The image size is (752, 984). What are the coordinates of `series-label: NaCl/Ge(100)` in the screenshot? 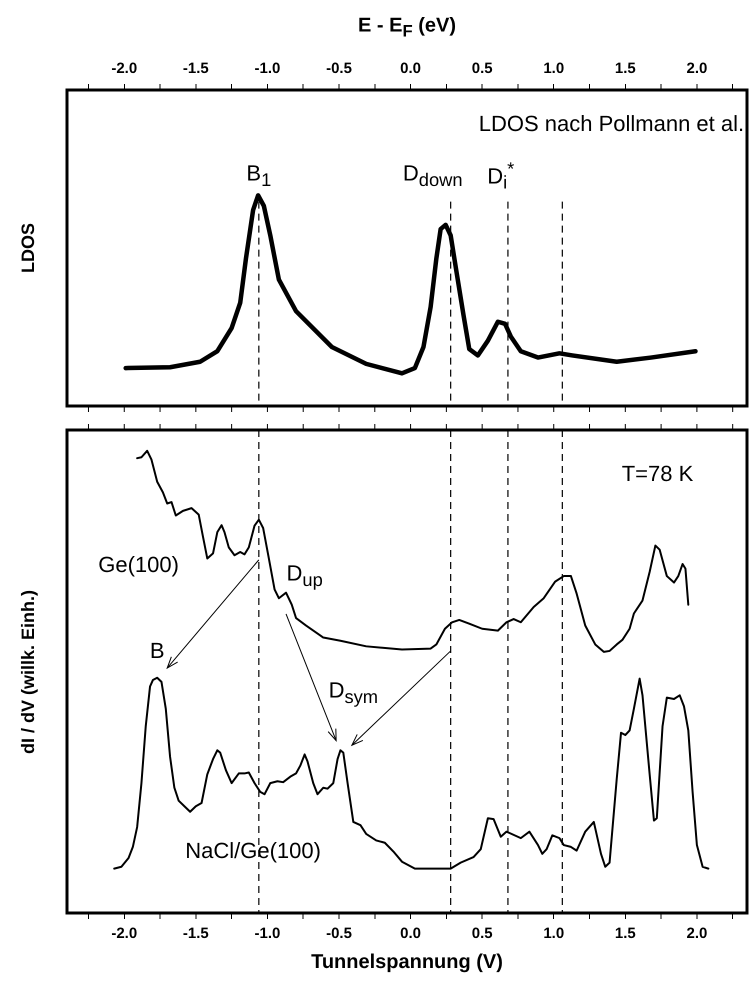 It's located at (253, 851).